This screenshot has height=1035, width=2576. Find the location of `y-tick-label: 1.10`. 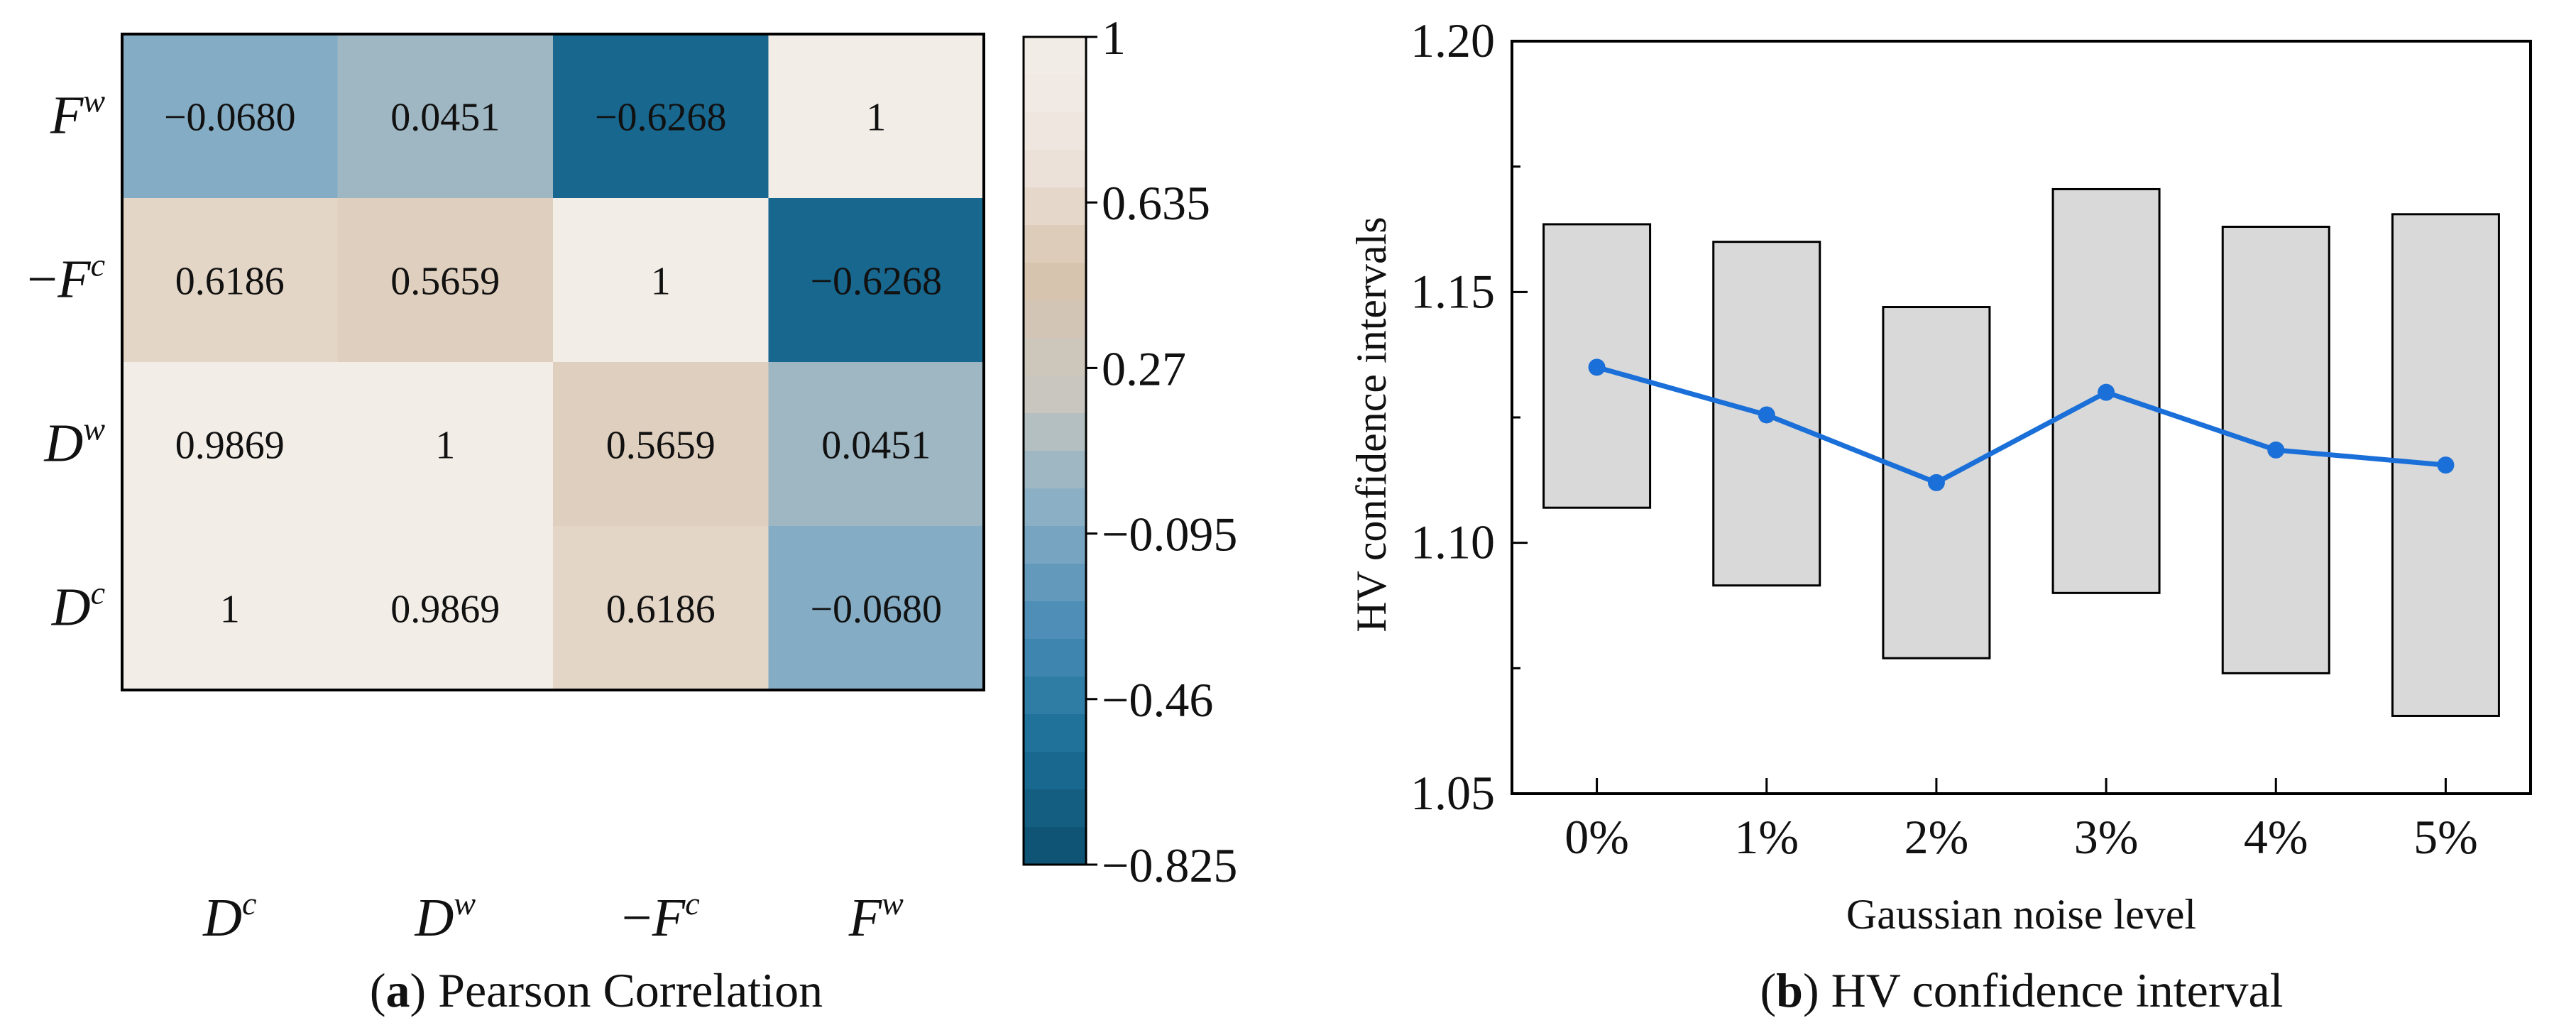

y-tick-label: 1.10 is located at coordinates (1452, 542).